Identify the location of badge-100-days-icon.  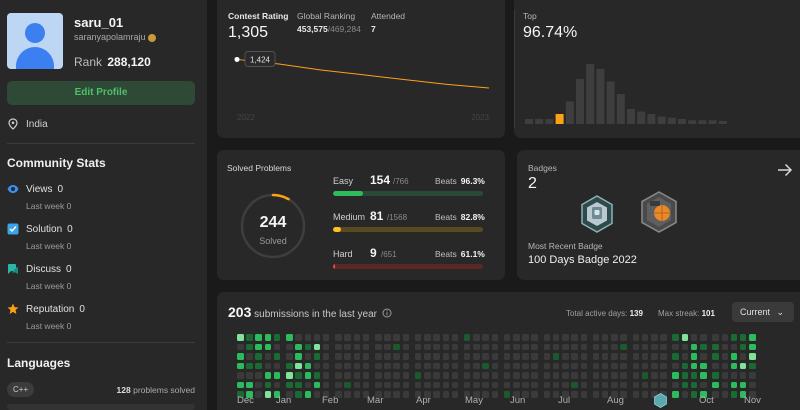
(659, 212).